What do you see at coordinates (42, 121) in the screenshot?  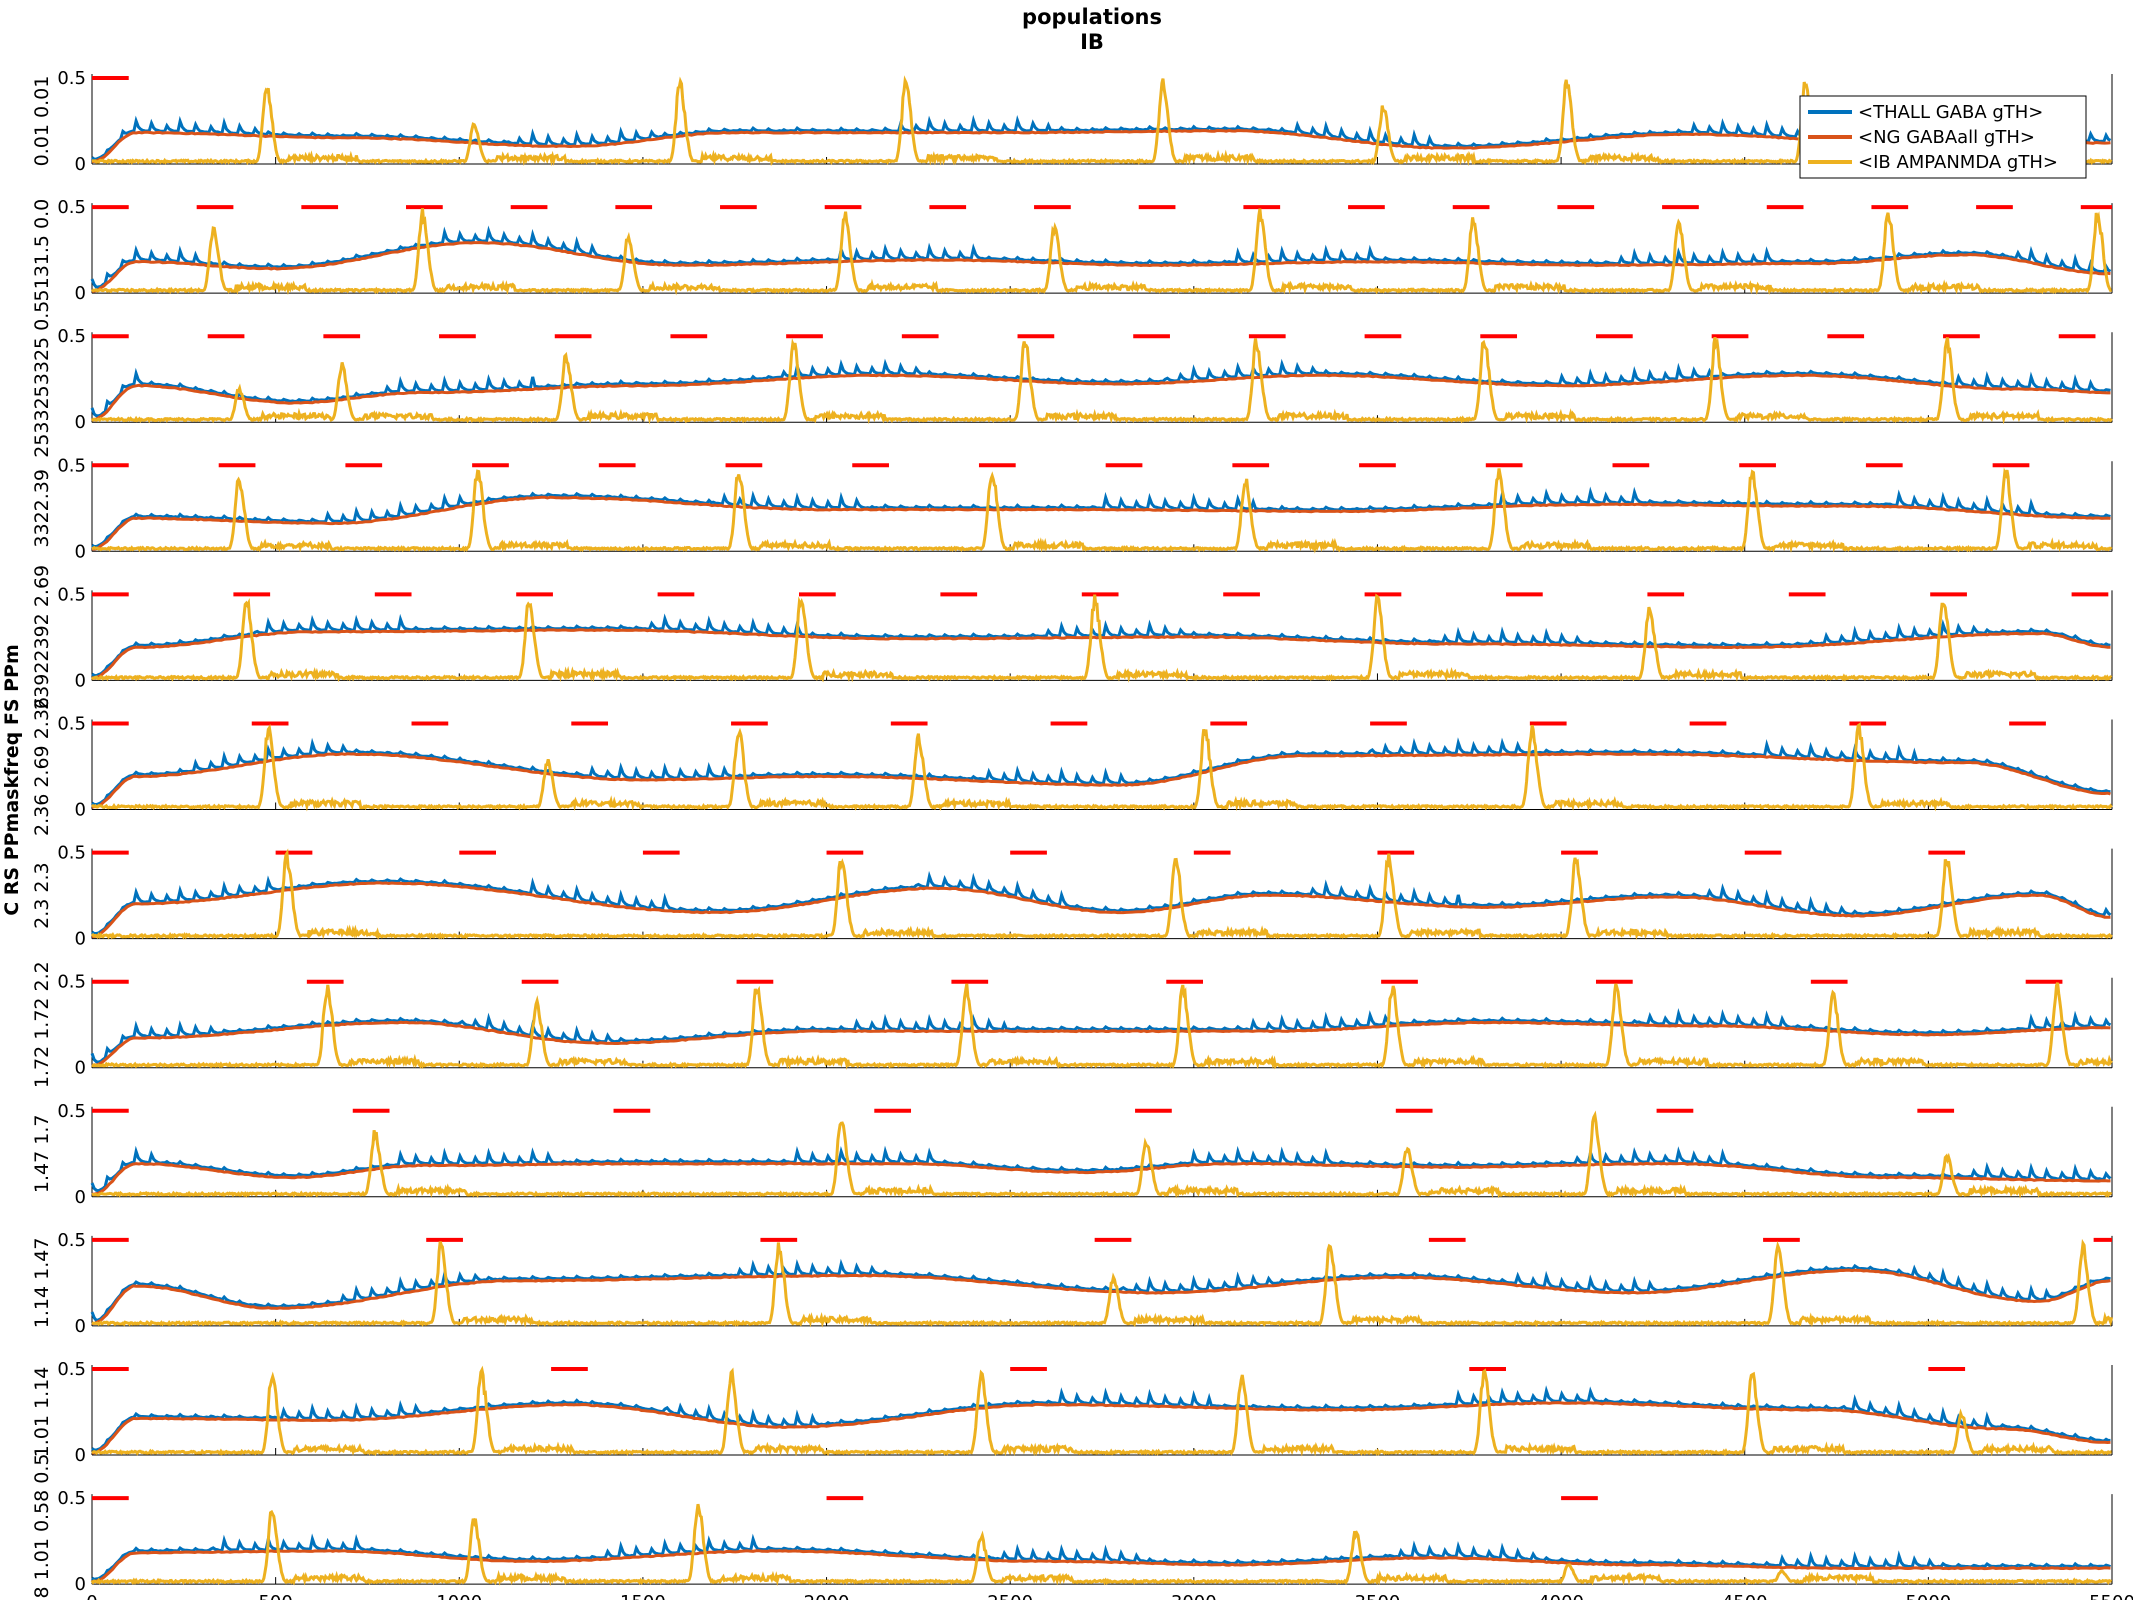 I see `panel-label: 0.01 0.01` at bounding box center [42, 121].